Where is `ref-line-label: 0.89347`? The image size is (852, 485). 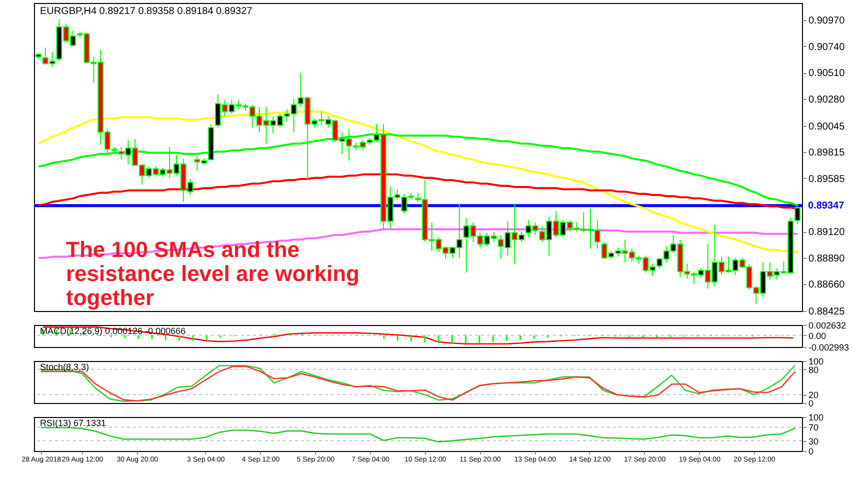
ref-line-label: 0.89347 is located at coordinates (826, 206).